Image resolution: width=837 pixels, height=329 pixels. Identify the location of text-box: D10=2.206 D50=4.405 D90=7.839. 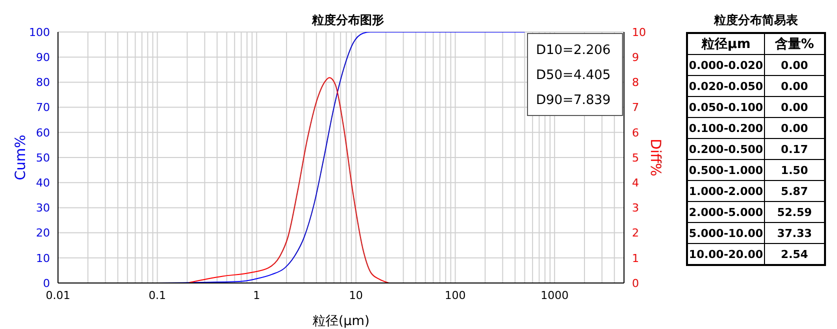
(575, 74).